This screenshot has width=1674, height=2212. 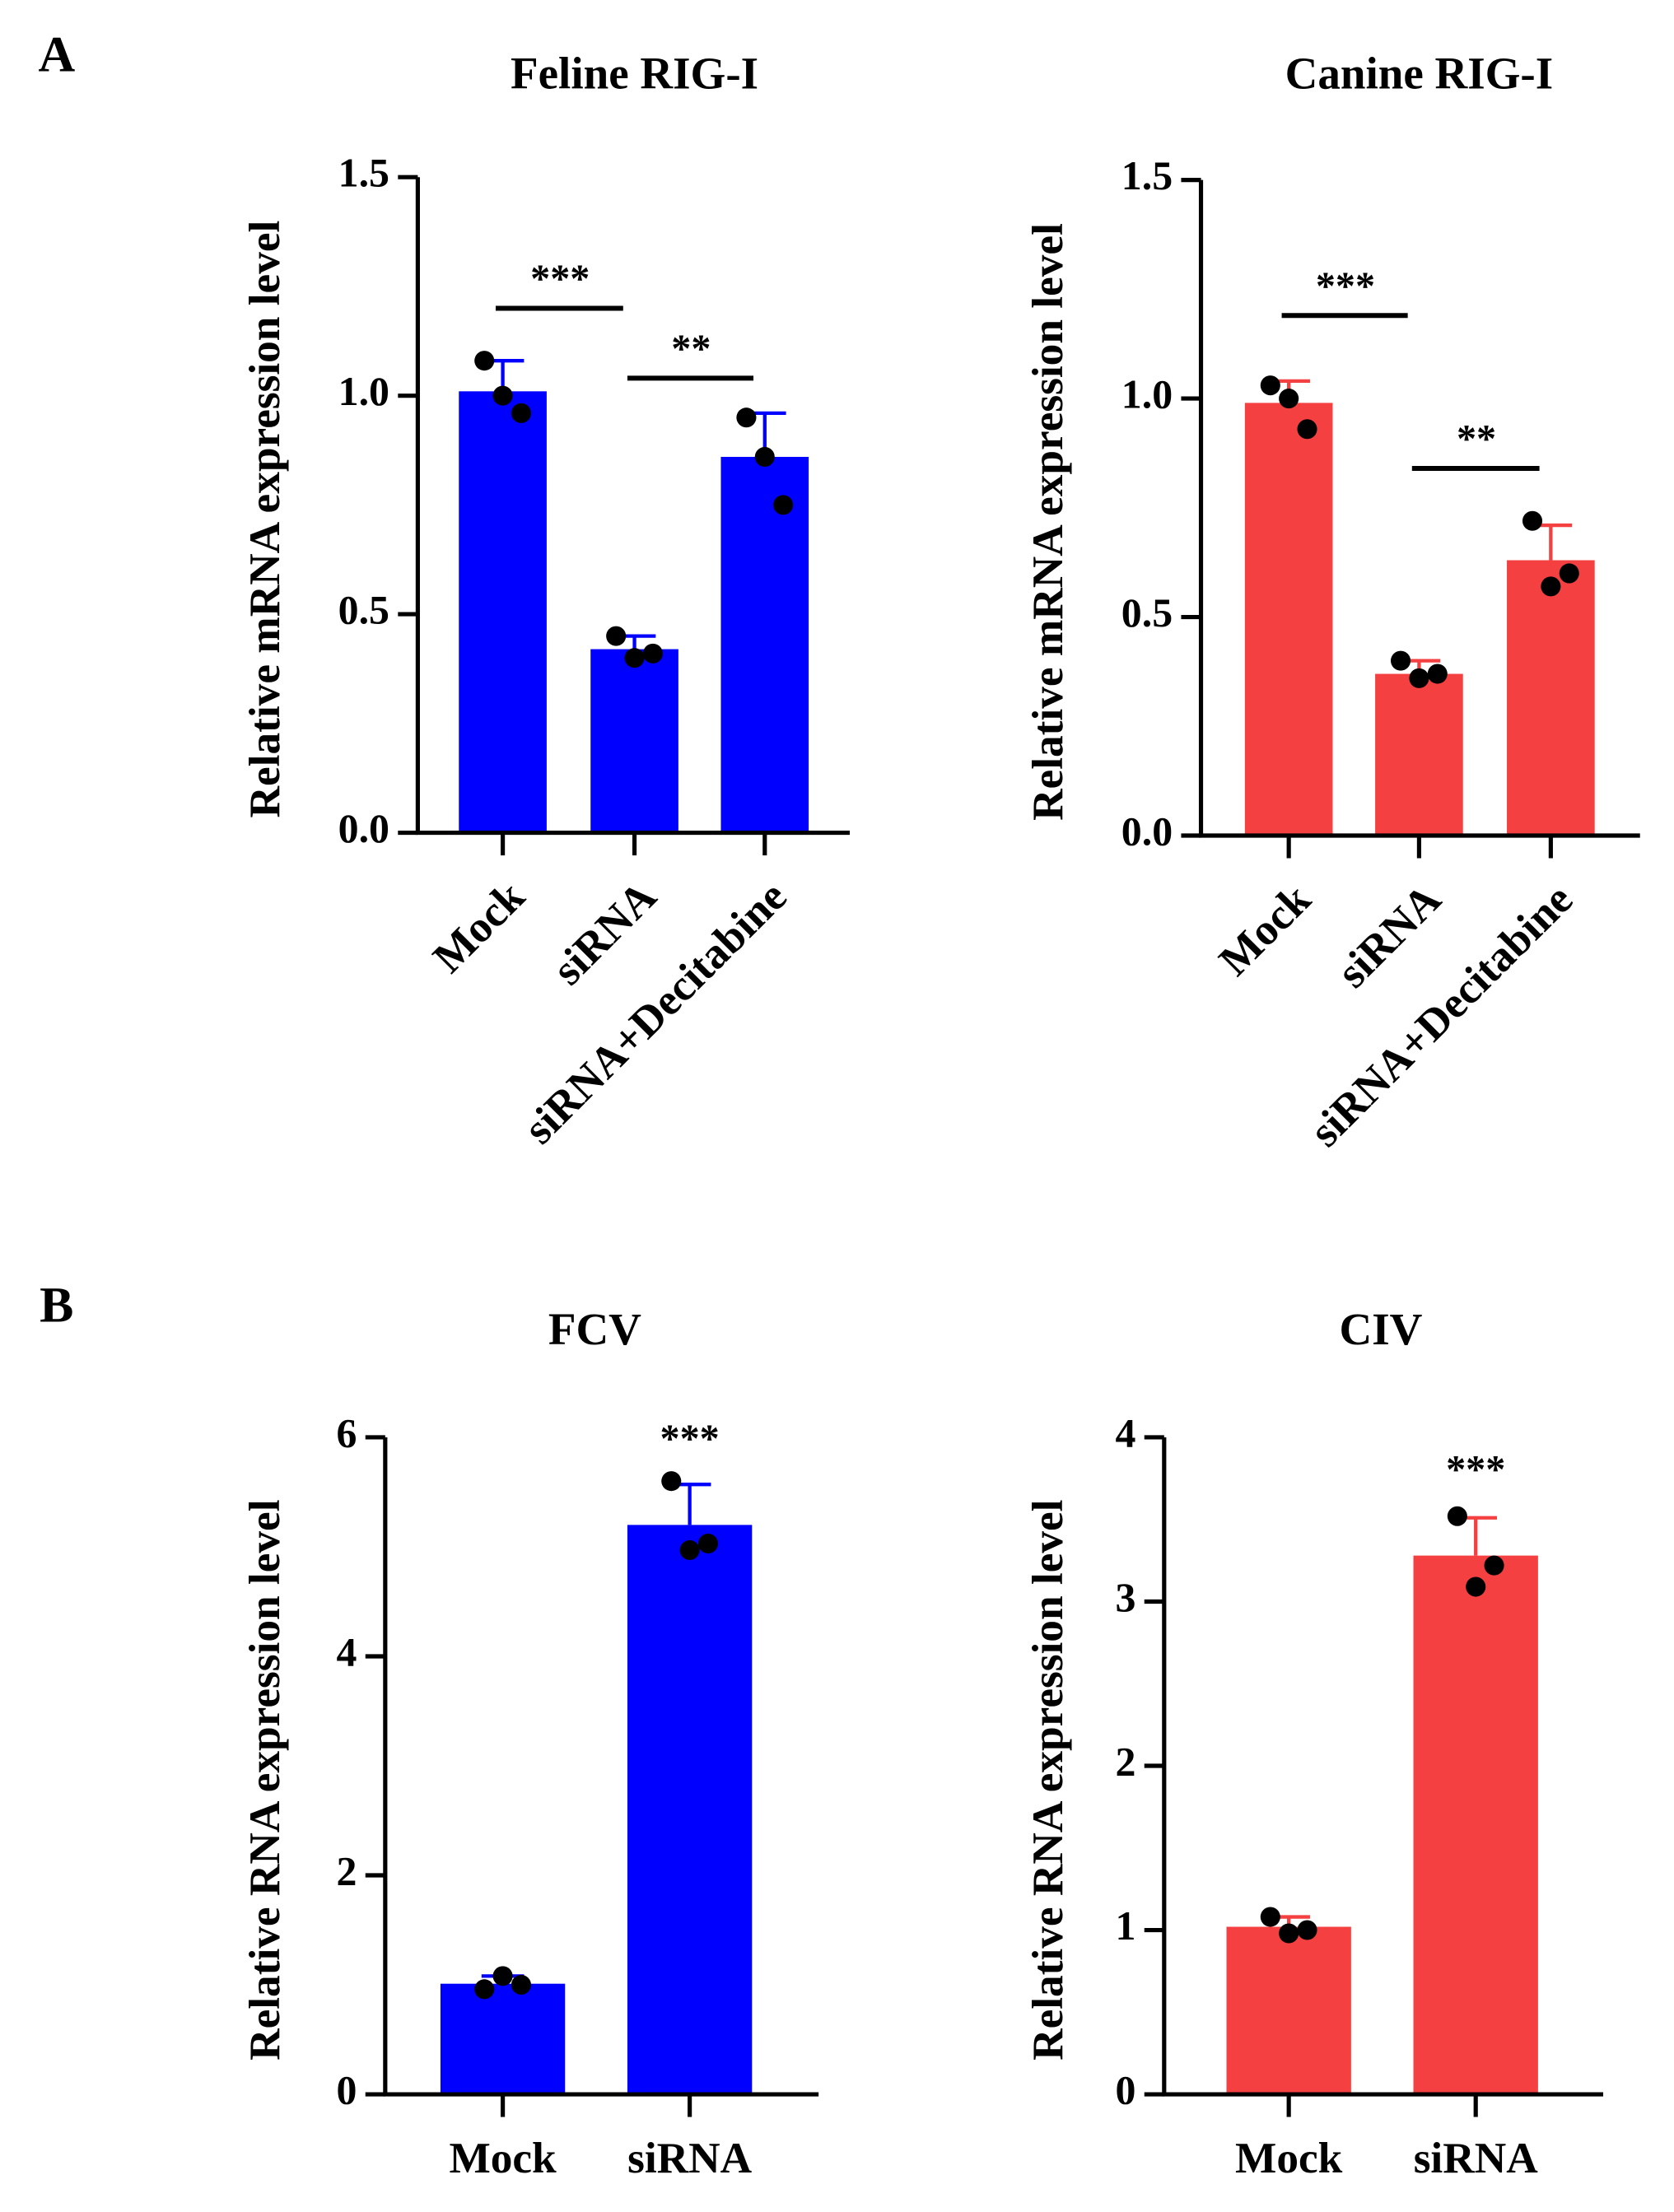 What do you see at coordinates (634, 73) in the screenshot?
I see `chart-title: Feline RIG-I` at bounding box center [634, 73].